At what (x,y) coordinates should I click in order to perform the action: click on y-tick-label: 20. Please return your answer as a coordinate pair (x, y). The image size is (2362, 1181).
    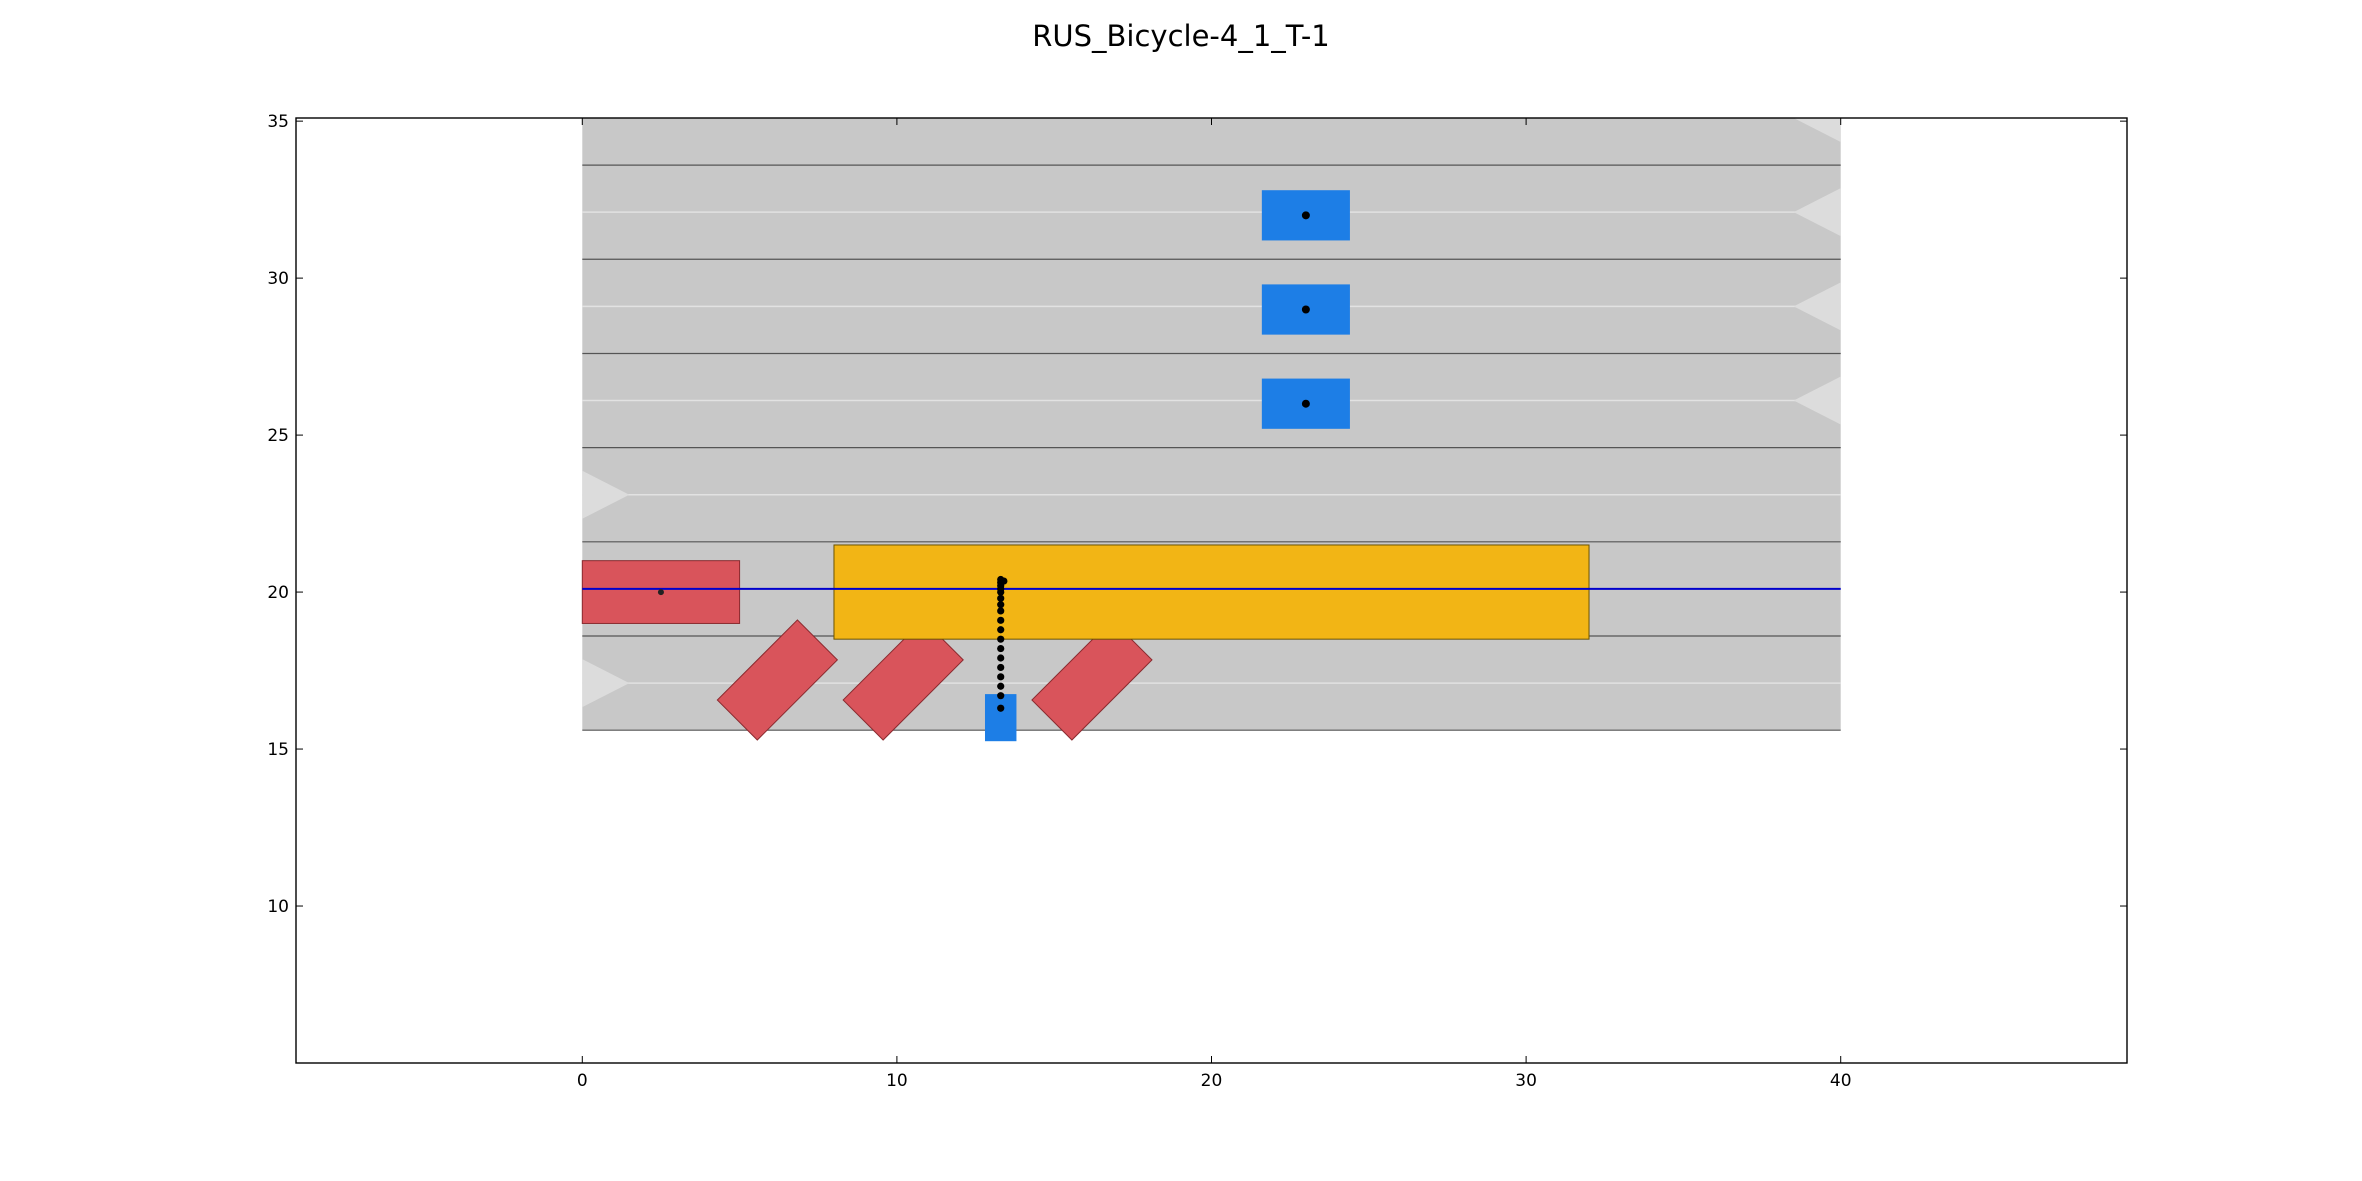
    Looking at the image, I should click on (278, 593).